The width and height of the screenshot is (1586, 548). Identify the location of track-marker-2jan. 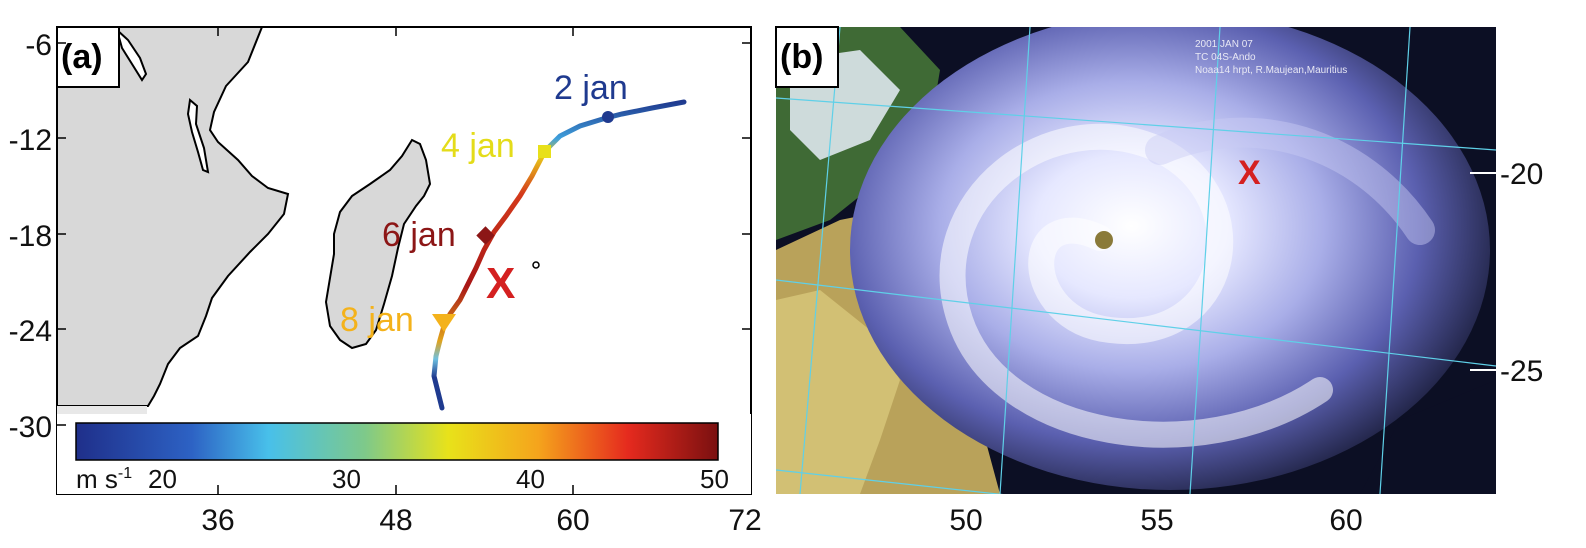
(608, 117).